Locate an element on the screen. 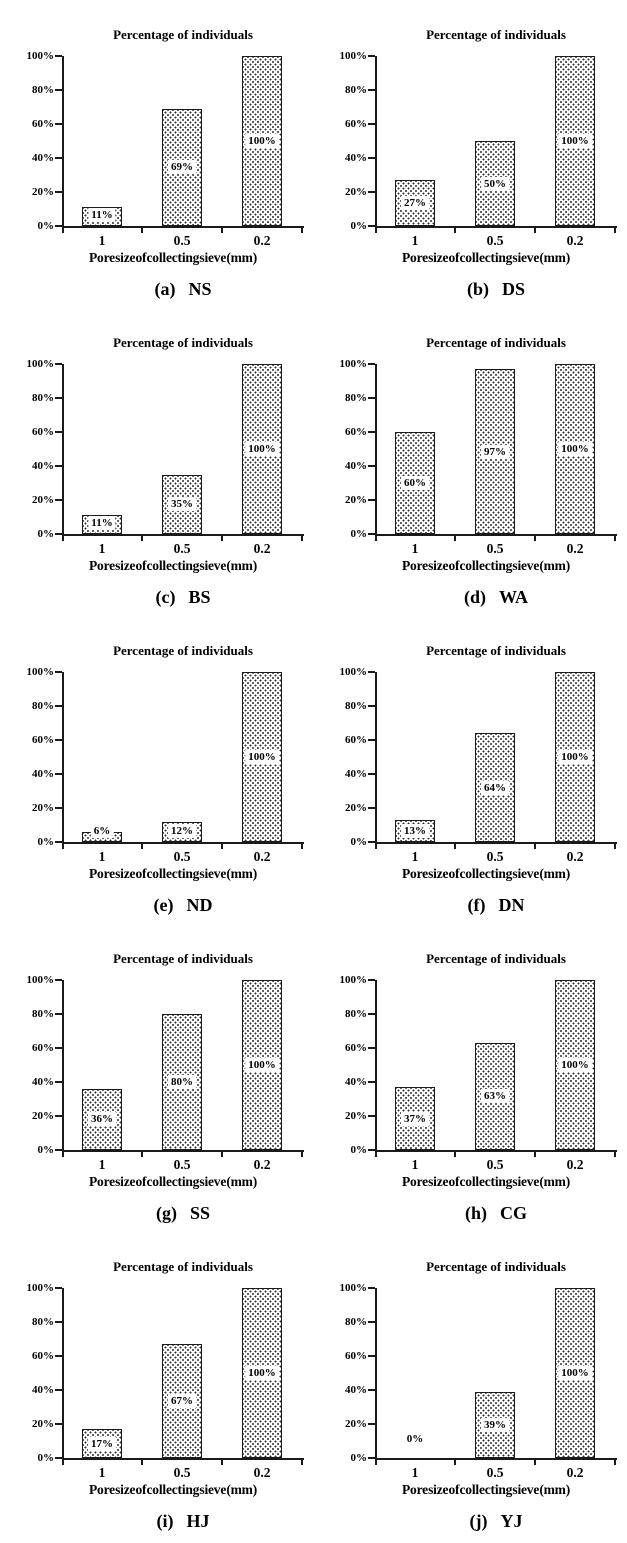 Image resolution: width=627 pixels, height=1543 pixels. panel-caption: (e) ND is located at coordinates (183, 905).